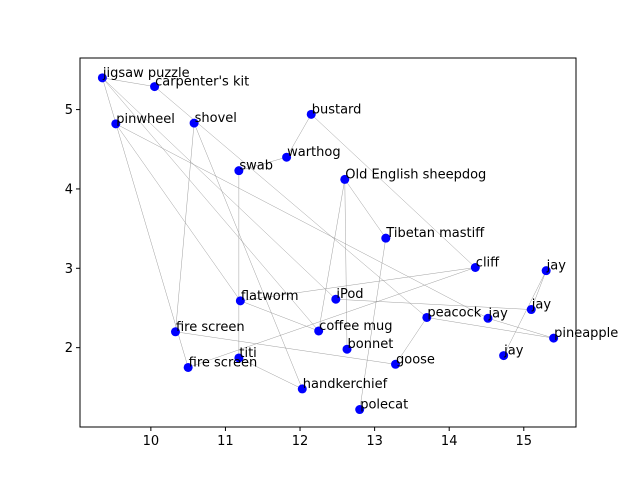 This screenshot has height=480, width=640. What do you see at coordinates (454, 312) in the screenshot?
I see `point-label: peacock` at bounding box center [454, 312].